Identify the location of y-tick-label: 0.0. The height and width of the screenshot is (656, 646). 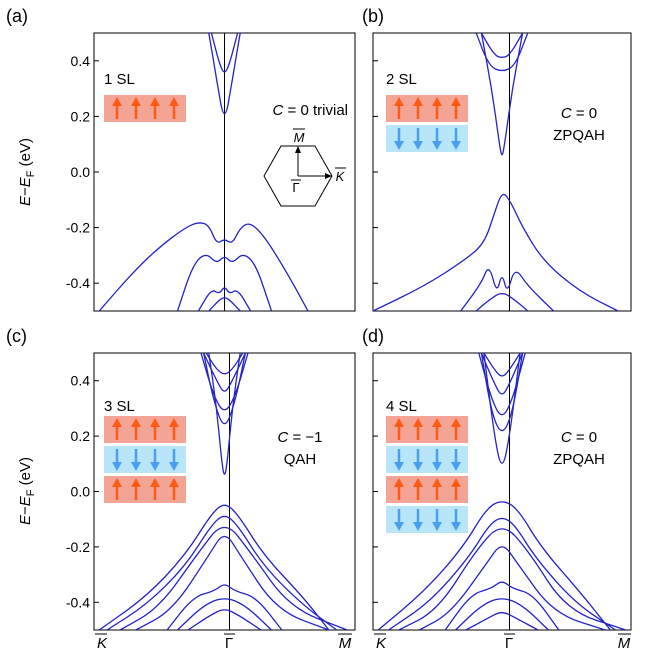
(81, 492).